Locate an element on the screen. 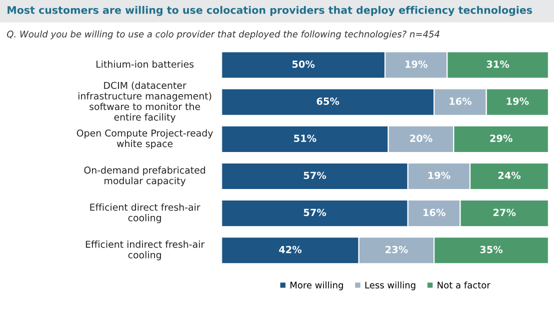 The image size is (554, 332). legend-label: More willing is located at coordinates (316, 285).